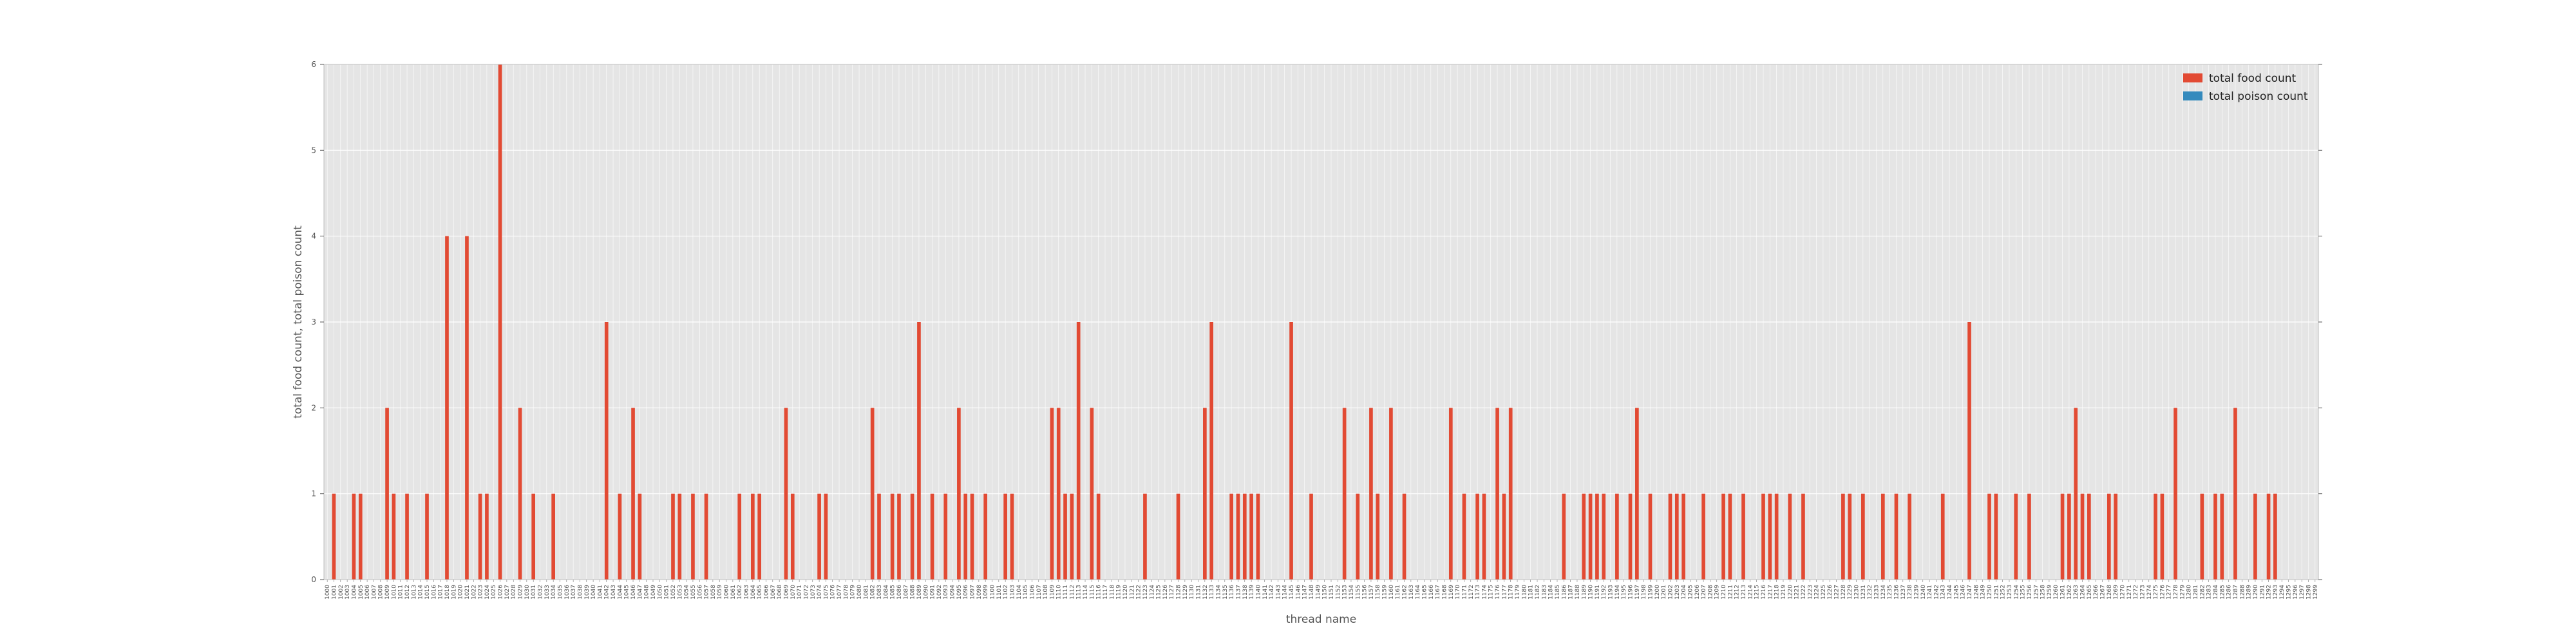  Describe the element at coordinates (966, 592) in the screenshot. I see `x-tick-label: 1096` at that location.